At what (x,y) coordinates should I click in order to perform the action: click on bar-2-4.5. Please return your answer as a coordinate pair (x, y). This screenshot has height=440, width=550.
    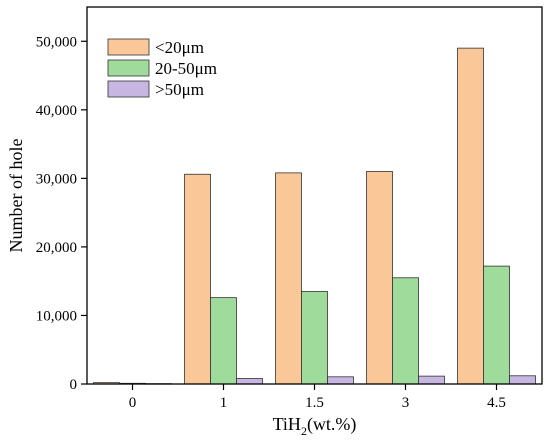
    Looking at the image, I should click on (496, 325).